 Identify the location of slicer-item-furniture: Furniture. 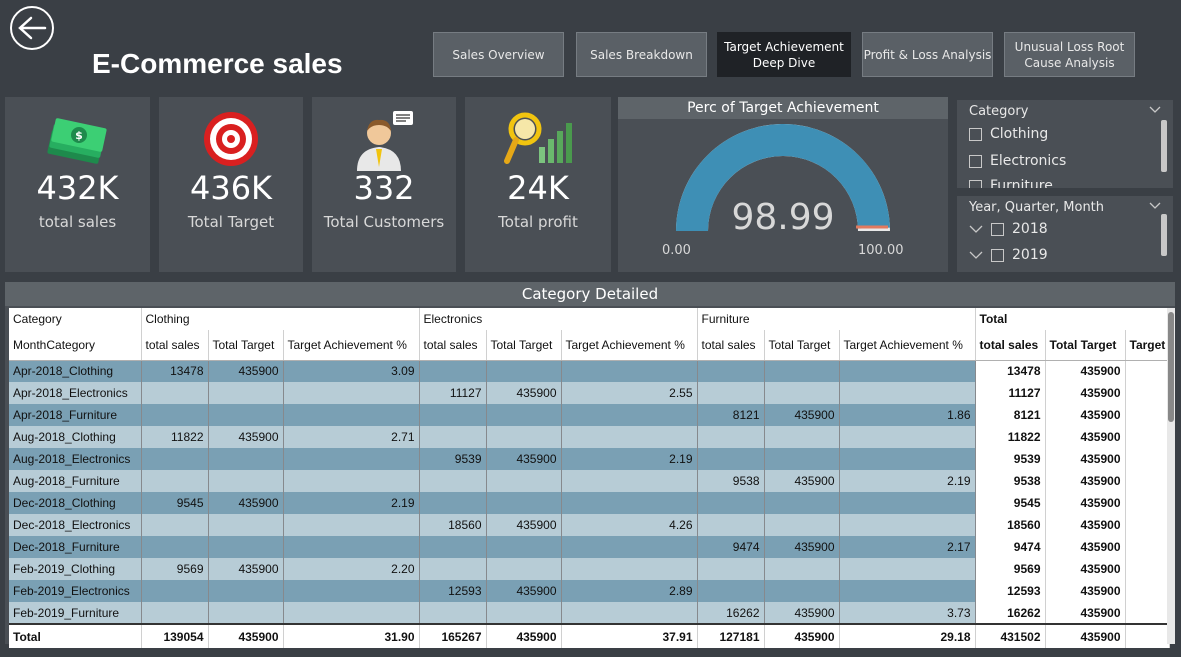
(1011, 183).